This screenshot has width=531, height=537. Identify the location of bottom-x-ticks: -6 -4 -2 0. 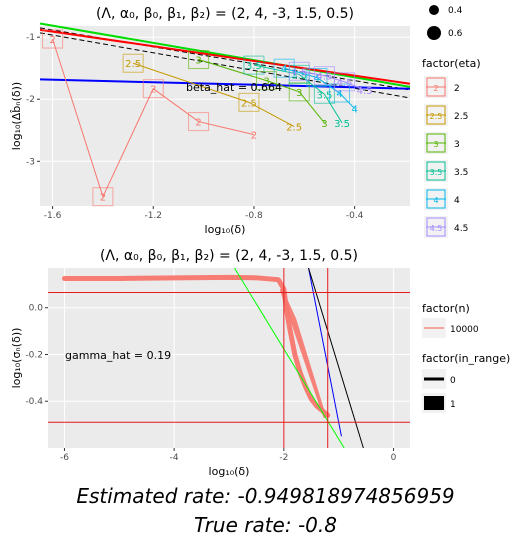
(228, 455).